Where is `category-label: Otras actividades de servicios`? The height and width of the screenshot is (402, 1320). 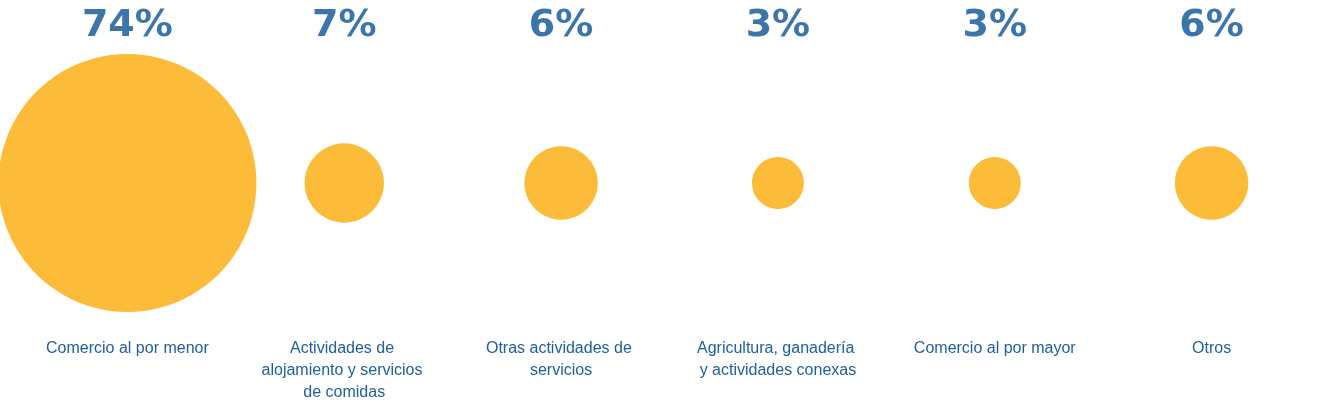
category-label: Otras actividades de servicios is located at coordinates (561, 358).